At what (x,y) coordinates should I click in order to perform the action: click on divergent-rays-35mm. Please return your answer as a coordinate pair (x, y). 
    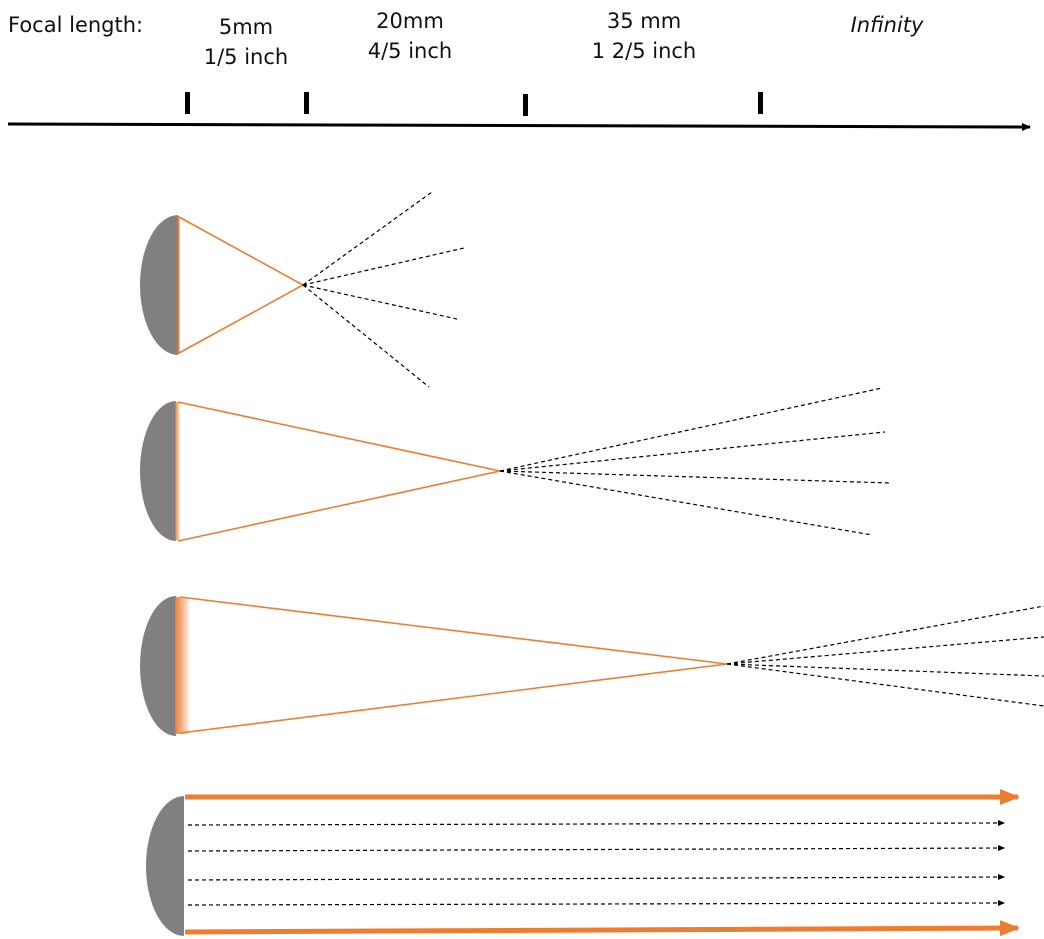
    Looking at the image, I should click on (885, 656).